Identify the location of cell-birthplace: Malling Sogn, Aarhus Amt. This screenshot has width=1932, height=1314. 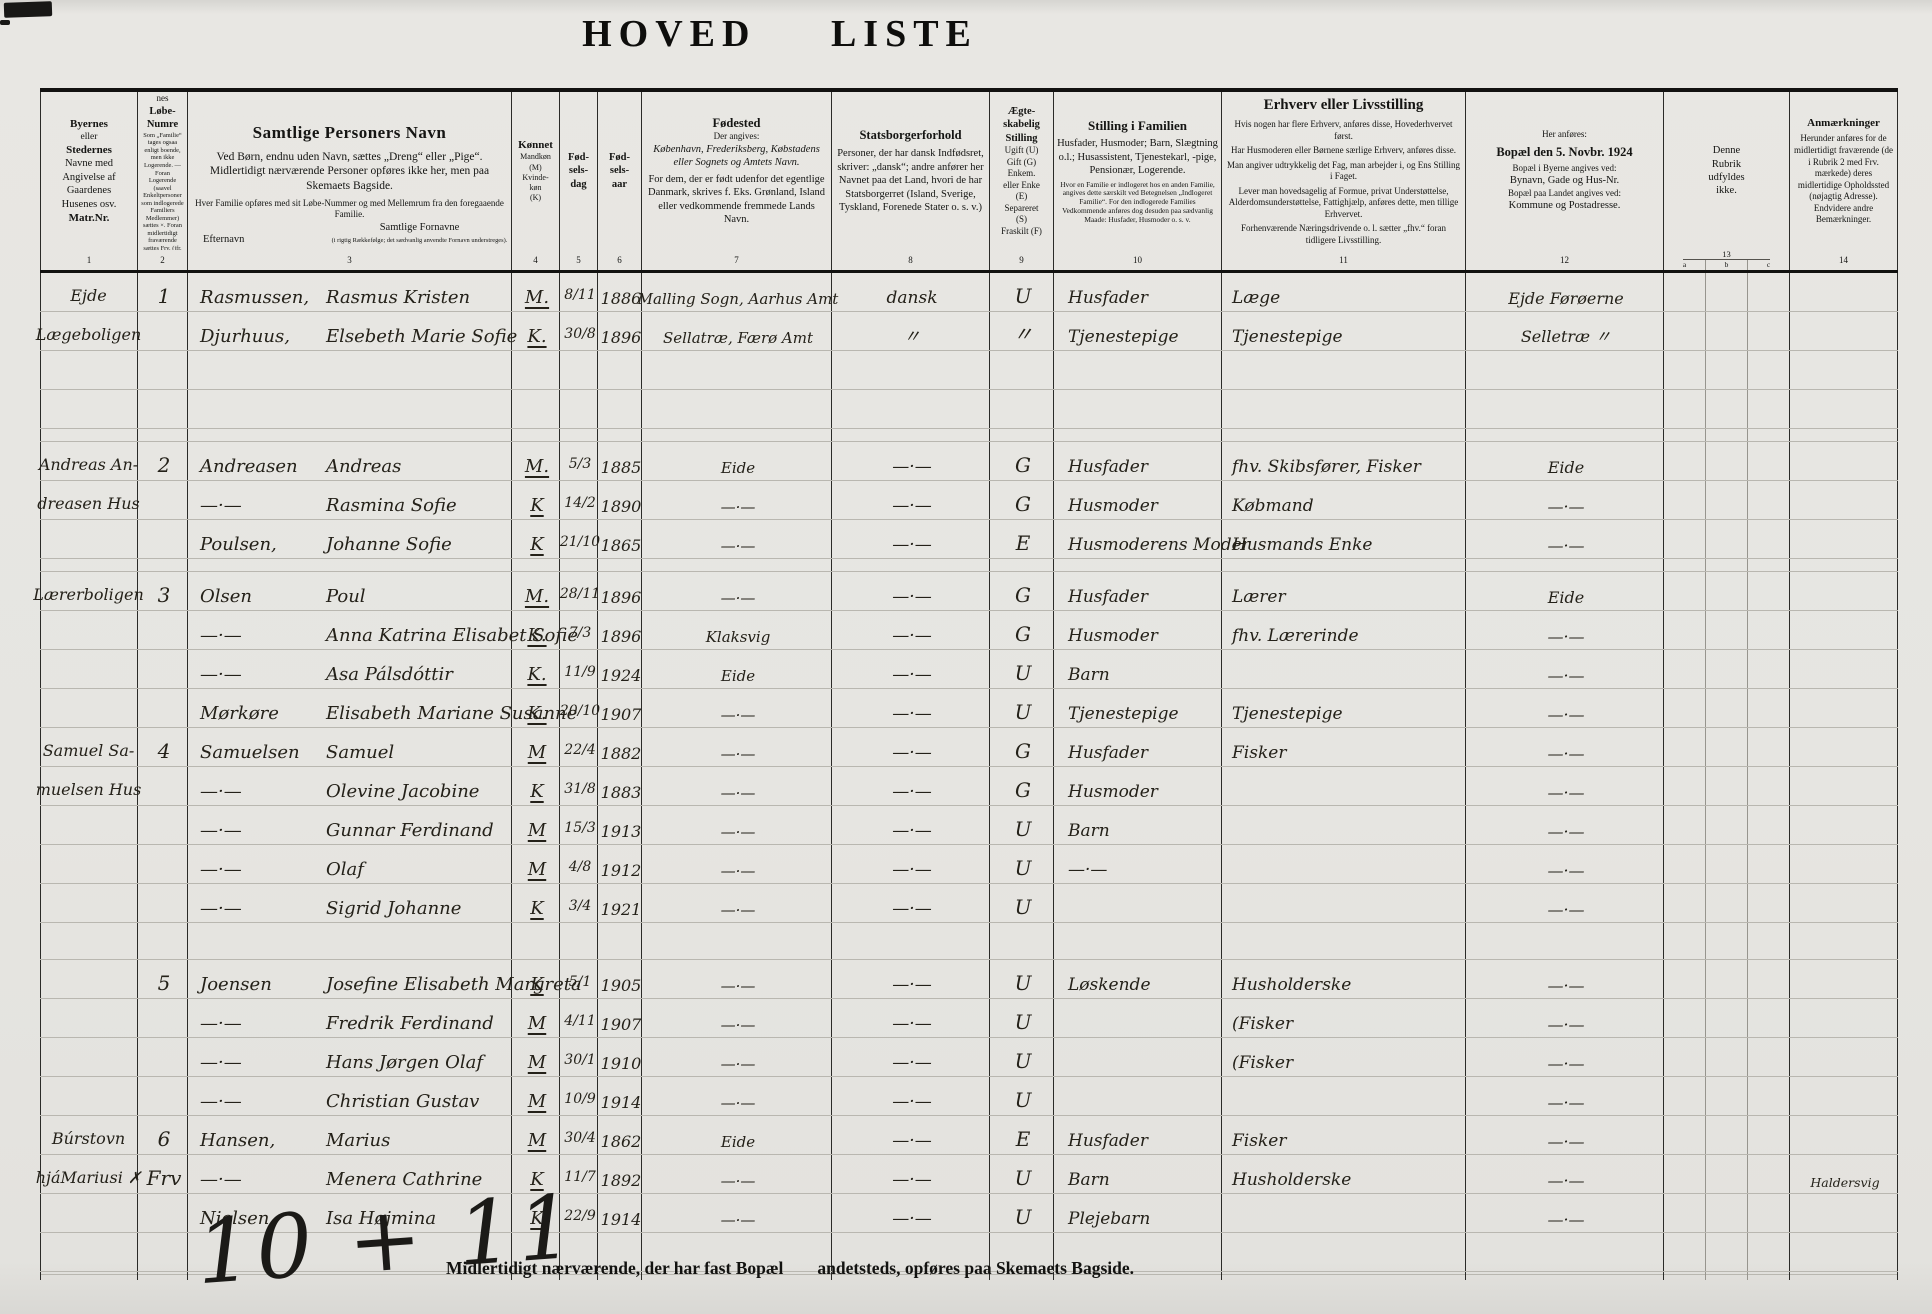
(738, 292).